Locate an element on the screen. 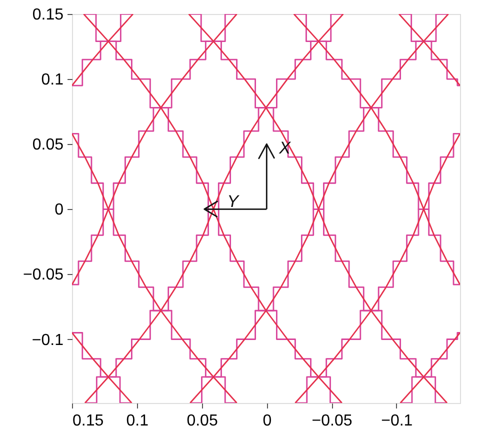 The width and height of the screenshot is (495, 432). y-tick-label: 0.15 is located at coordinates (48, 15).